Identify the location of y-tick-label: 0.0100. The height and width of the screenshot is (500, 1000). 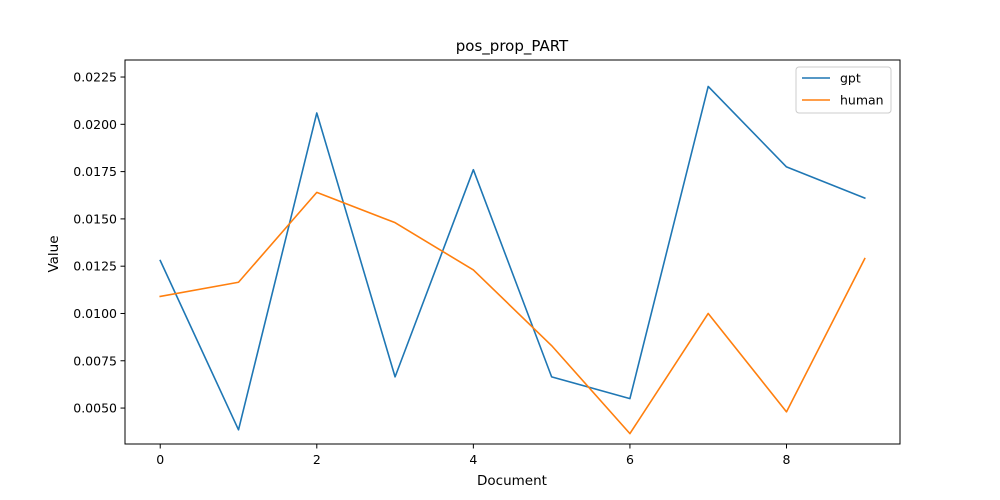
(95, 313).